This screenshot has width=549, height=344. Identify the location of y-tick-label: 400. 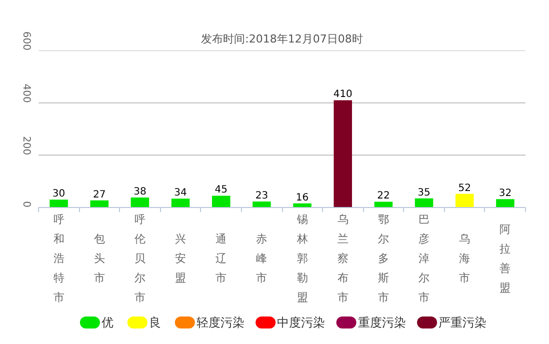
(26, 93).